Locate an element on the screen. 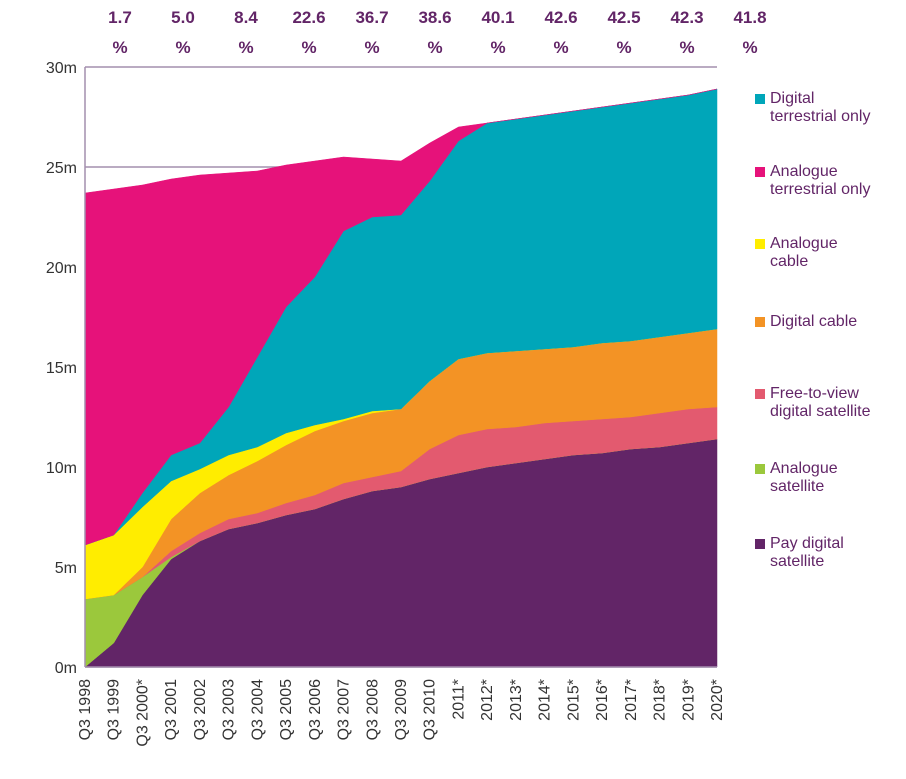  annotation-value: 8.4 is located at coordinates (246, 17).